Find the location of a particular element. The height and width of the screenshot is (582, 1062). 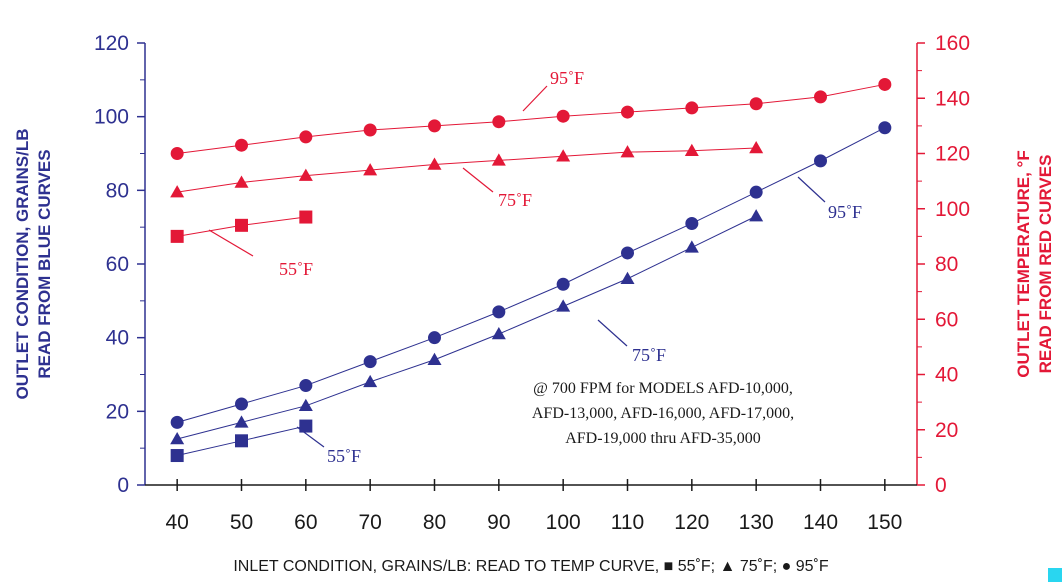

red-square-curve-label: 55˚F is located at coordinates (296, 269).